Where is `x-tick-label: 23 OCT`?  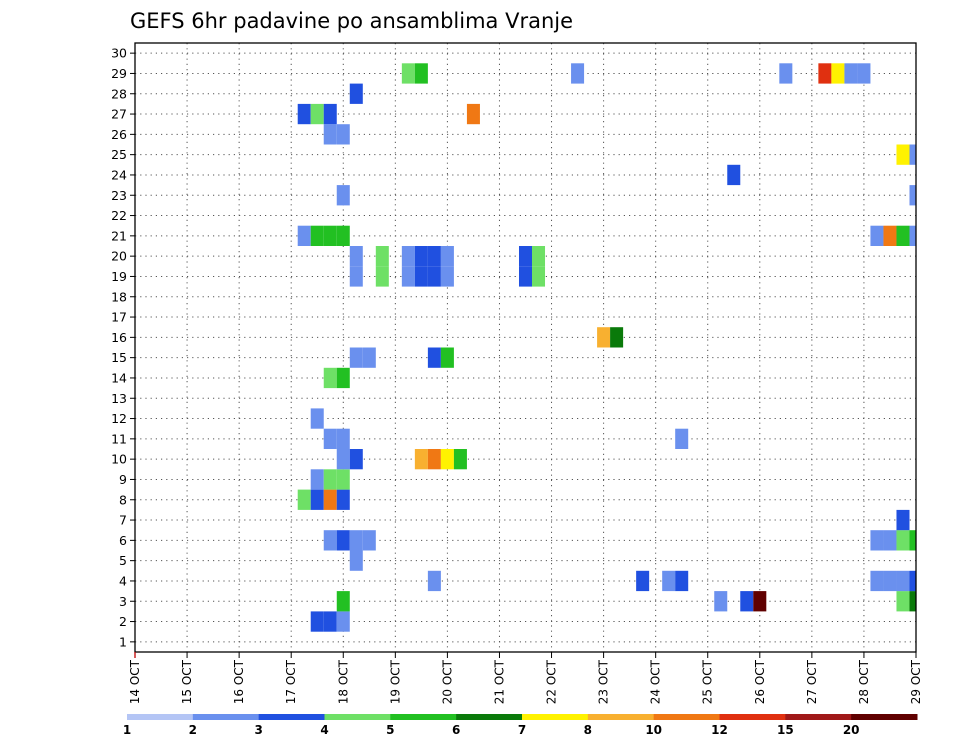
x-tick-label: 23 OCT is located at coordinates (604, 681).